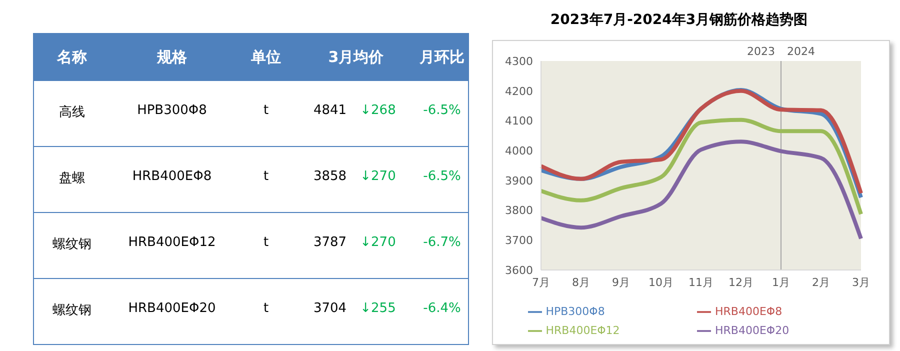 Image resolution: width=900 pixels, height=351 pixels. Describe the element at coordinates (519, 181) in the screenshot. I see `y-tick-label: 3900` at that location.